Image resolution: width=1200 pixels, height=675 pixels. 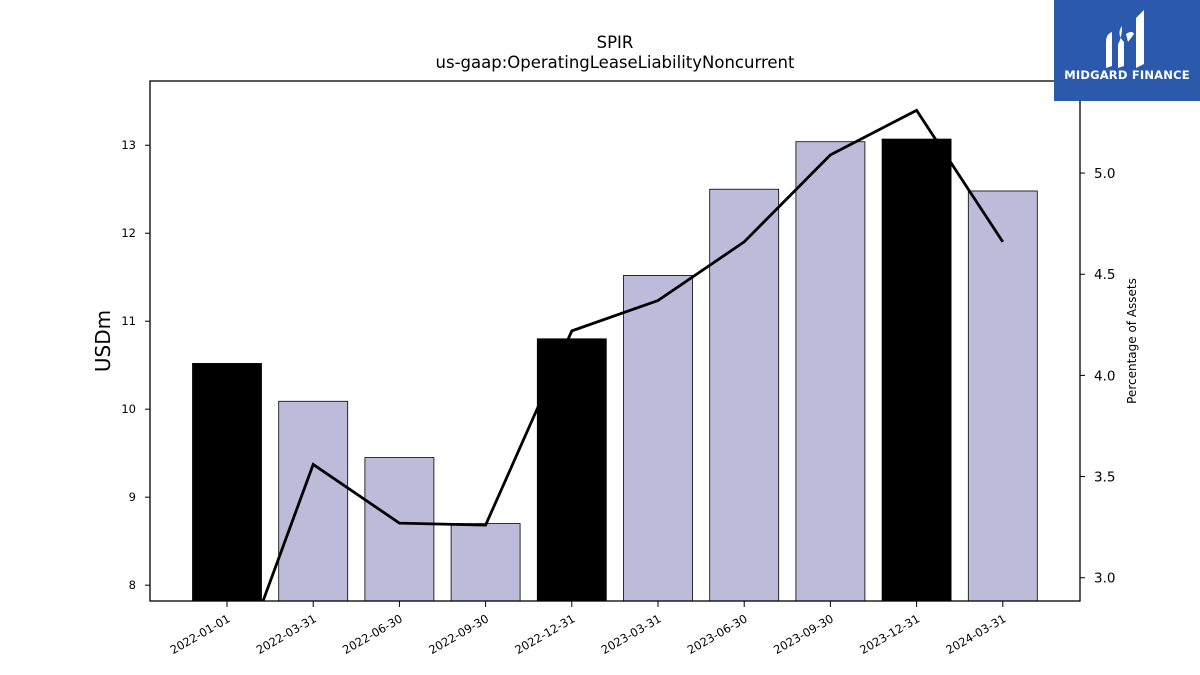 What do you see at coordinates (1125, 39) in the screenshot?
I see `midgard-logo-icon` at bounding box center [1125, 39].